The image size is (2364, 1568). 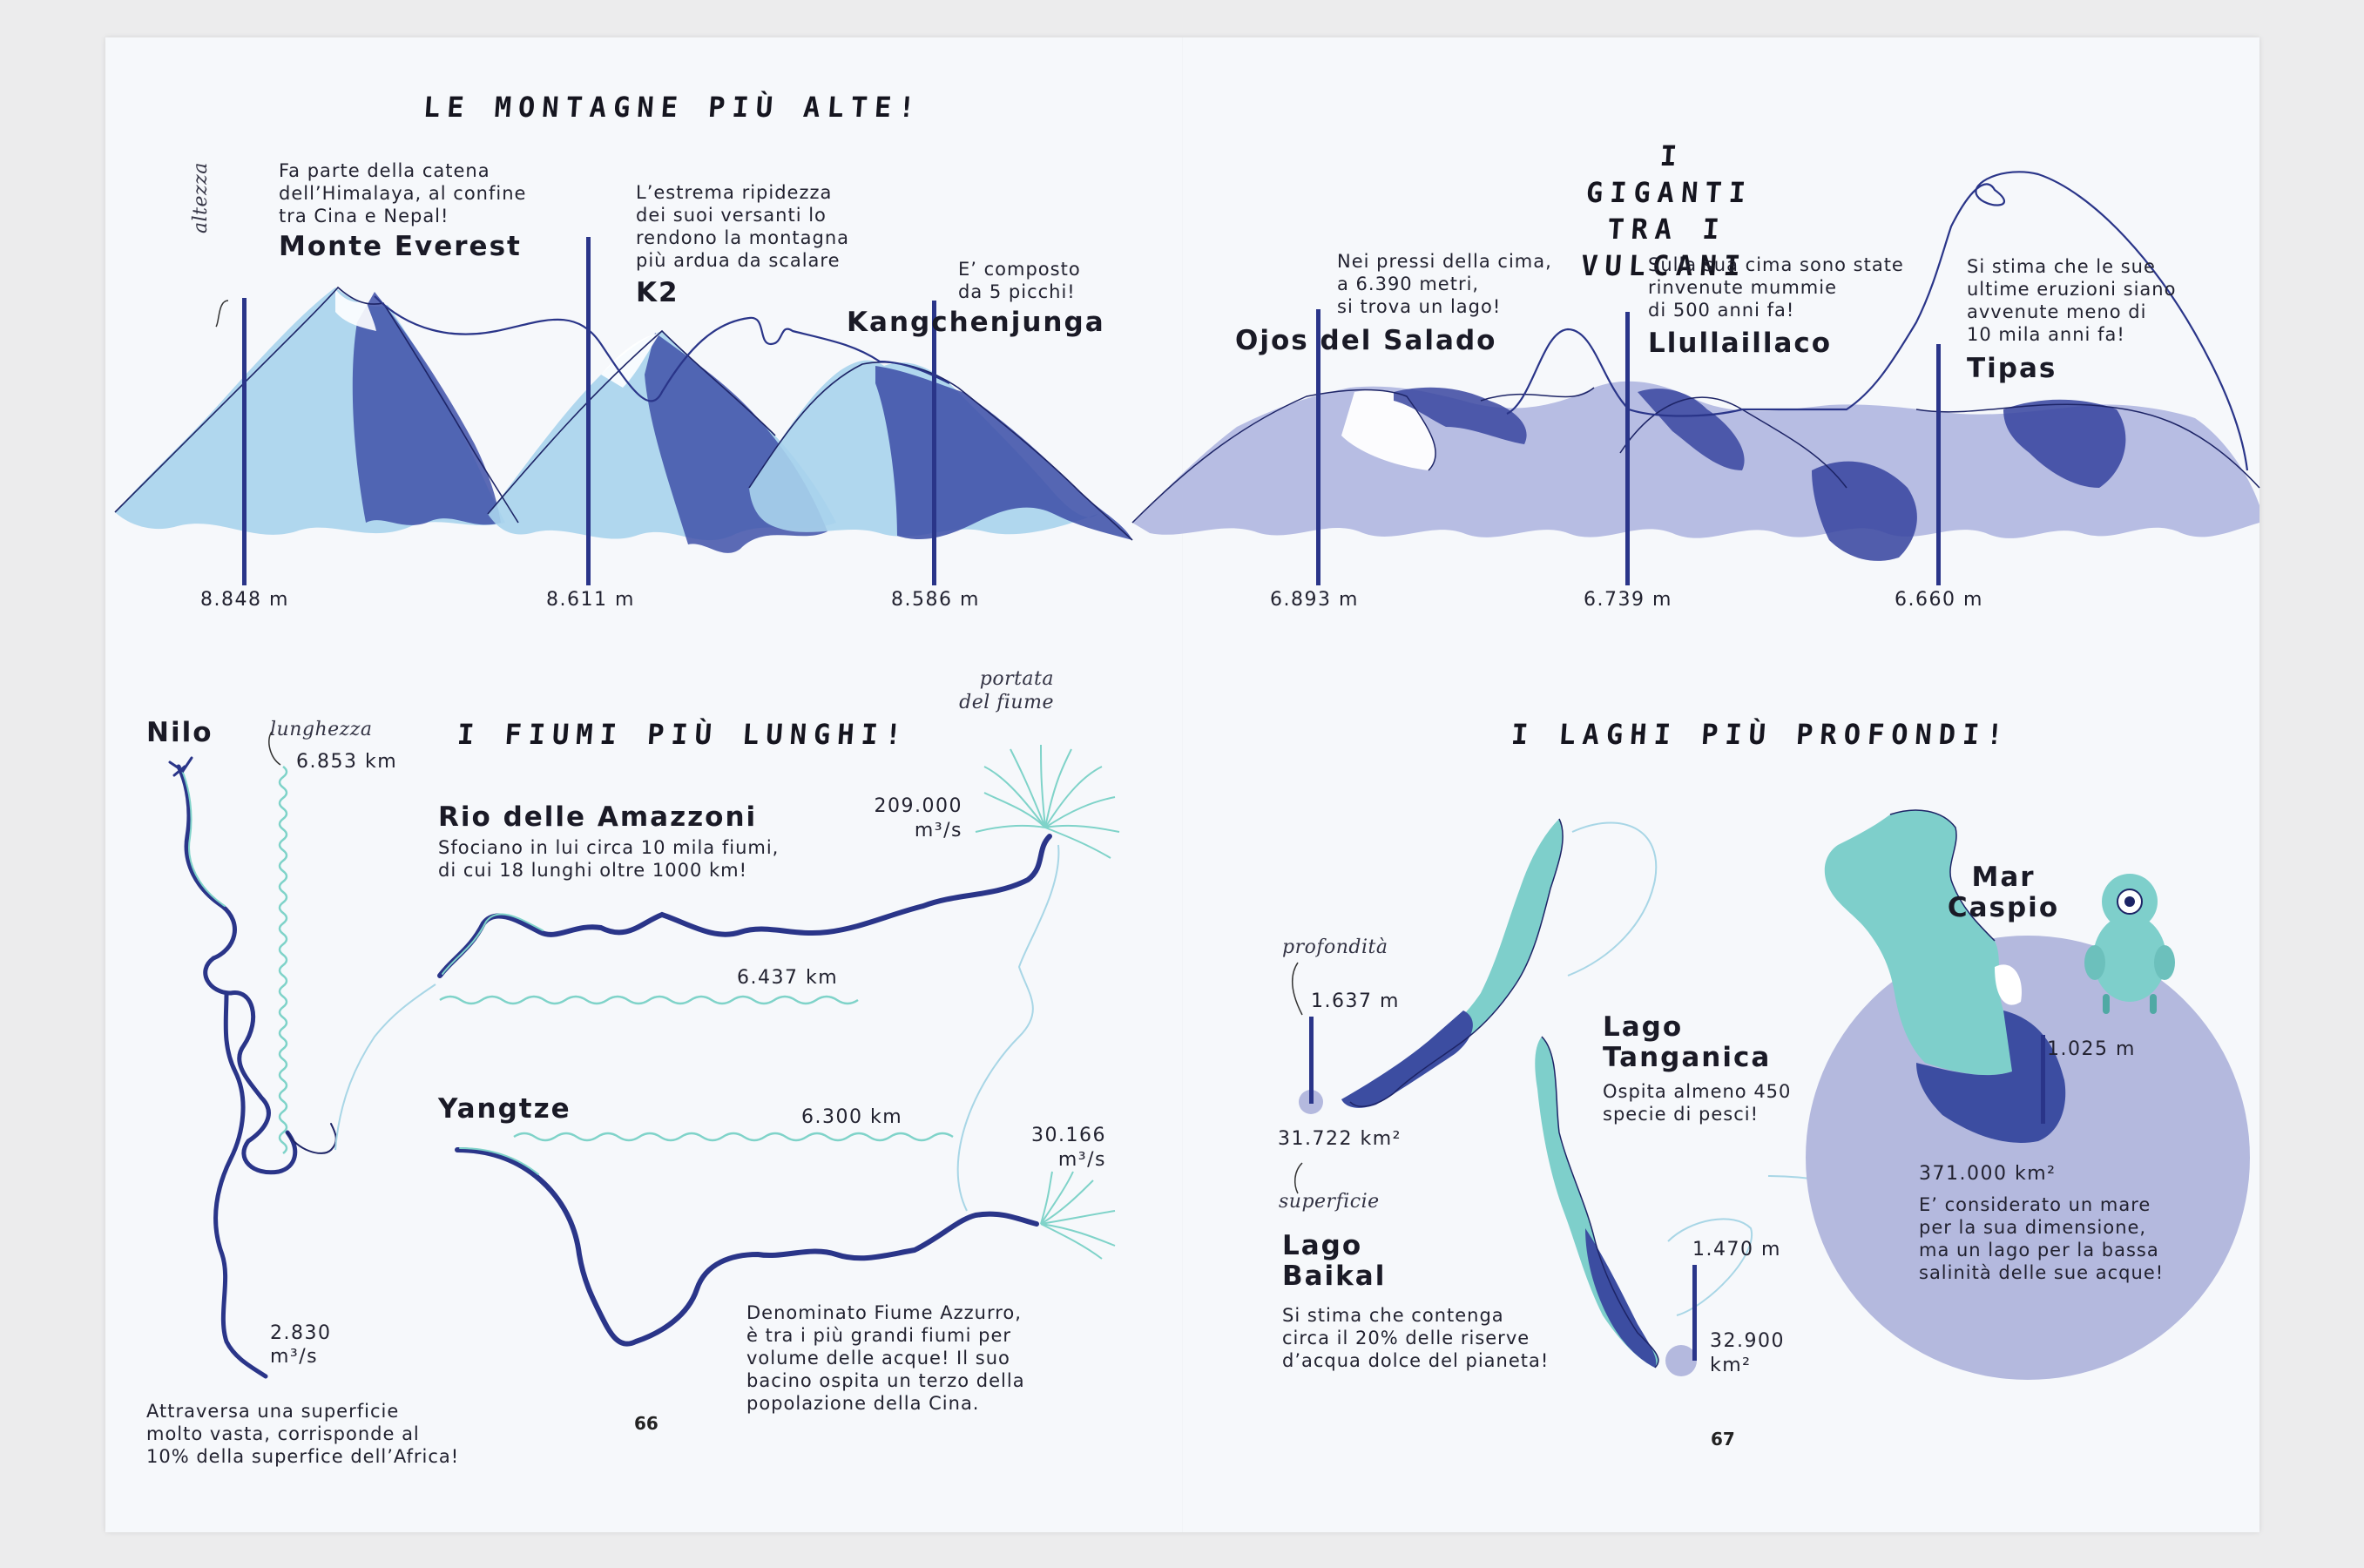 I want to click on profondita-bracket, so click(x=1297, y=989).